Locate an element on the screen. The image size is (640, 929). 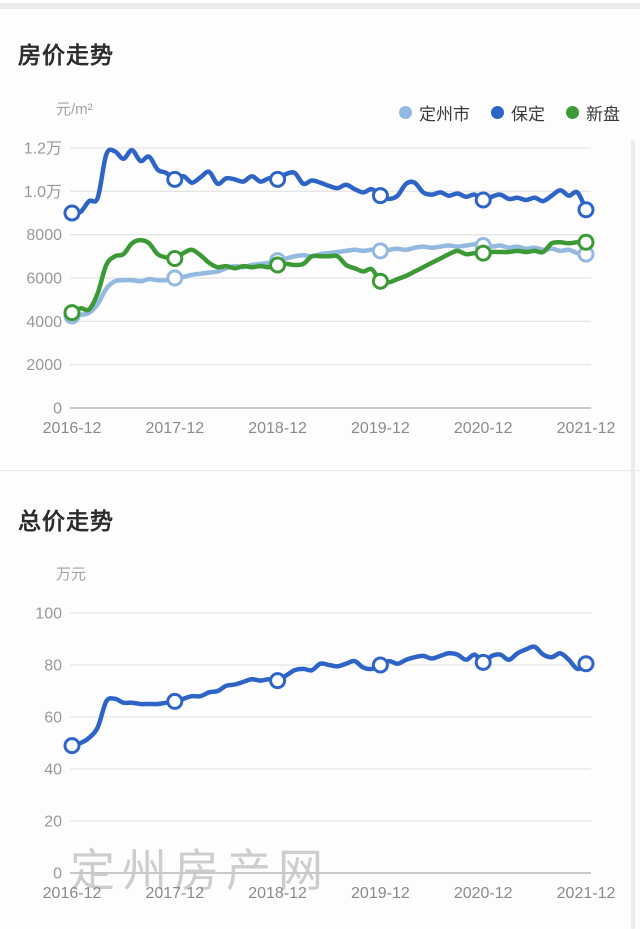
svg-text: 8000 is located at coordinates (44, 235).